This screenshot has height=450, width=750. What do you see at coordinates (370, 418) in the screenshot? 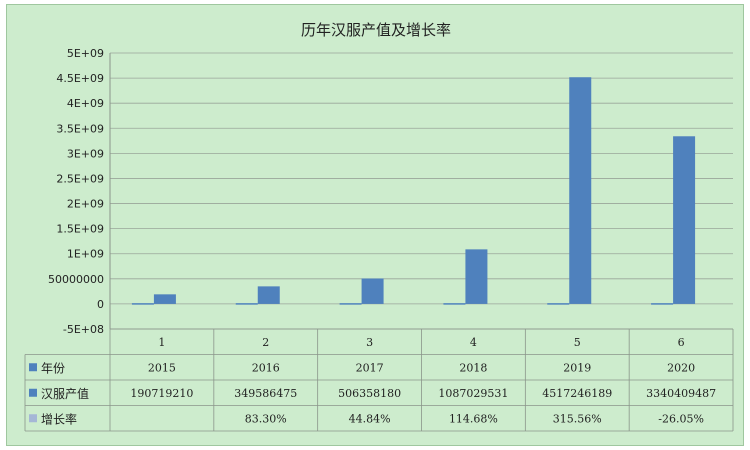
I see `data-label: 44.84%` at bounding box center [370, 418].